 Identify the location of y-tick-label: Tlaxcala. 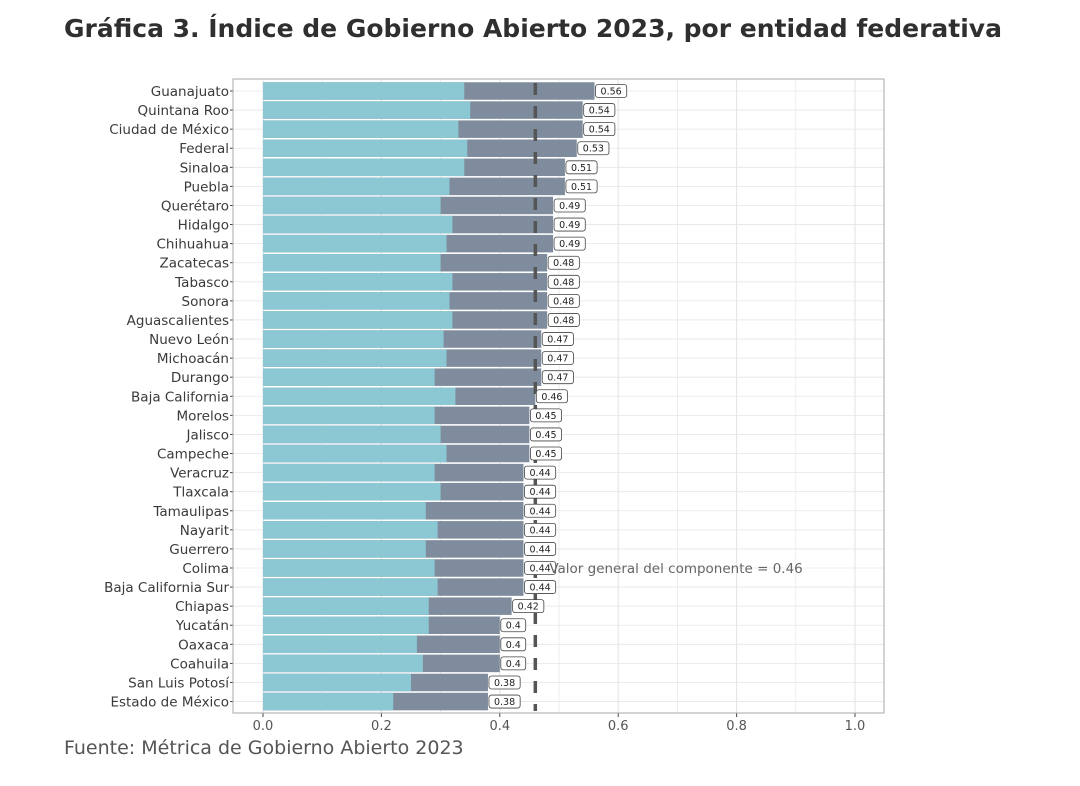
(200, 493).